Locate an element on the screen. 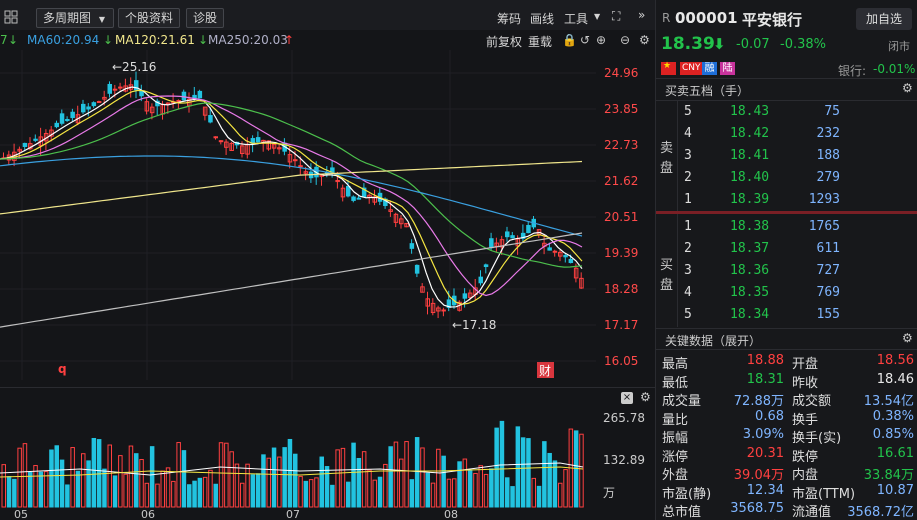 This screenshot has height=520, width=917. key-value: 0.85% is located at coordinates (893, 434).